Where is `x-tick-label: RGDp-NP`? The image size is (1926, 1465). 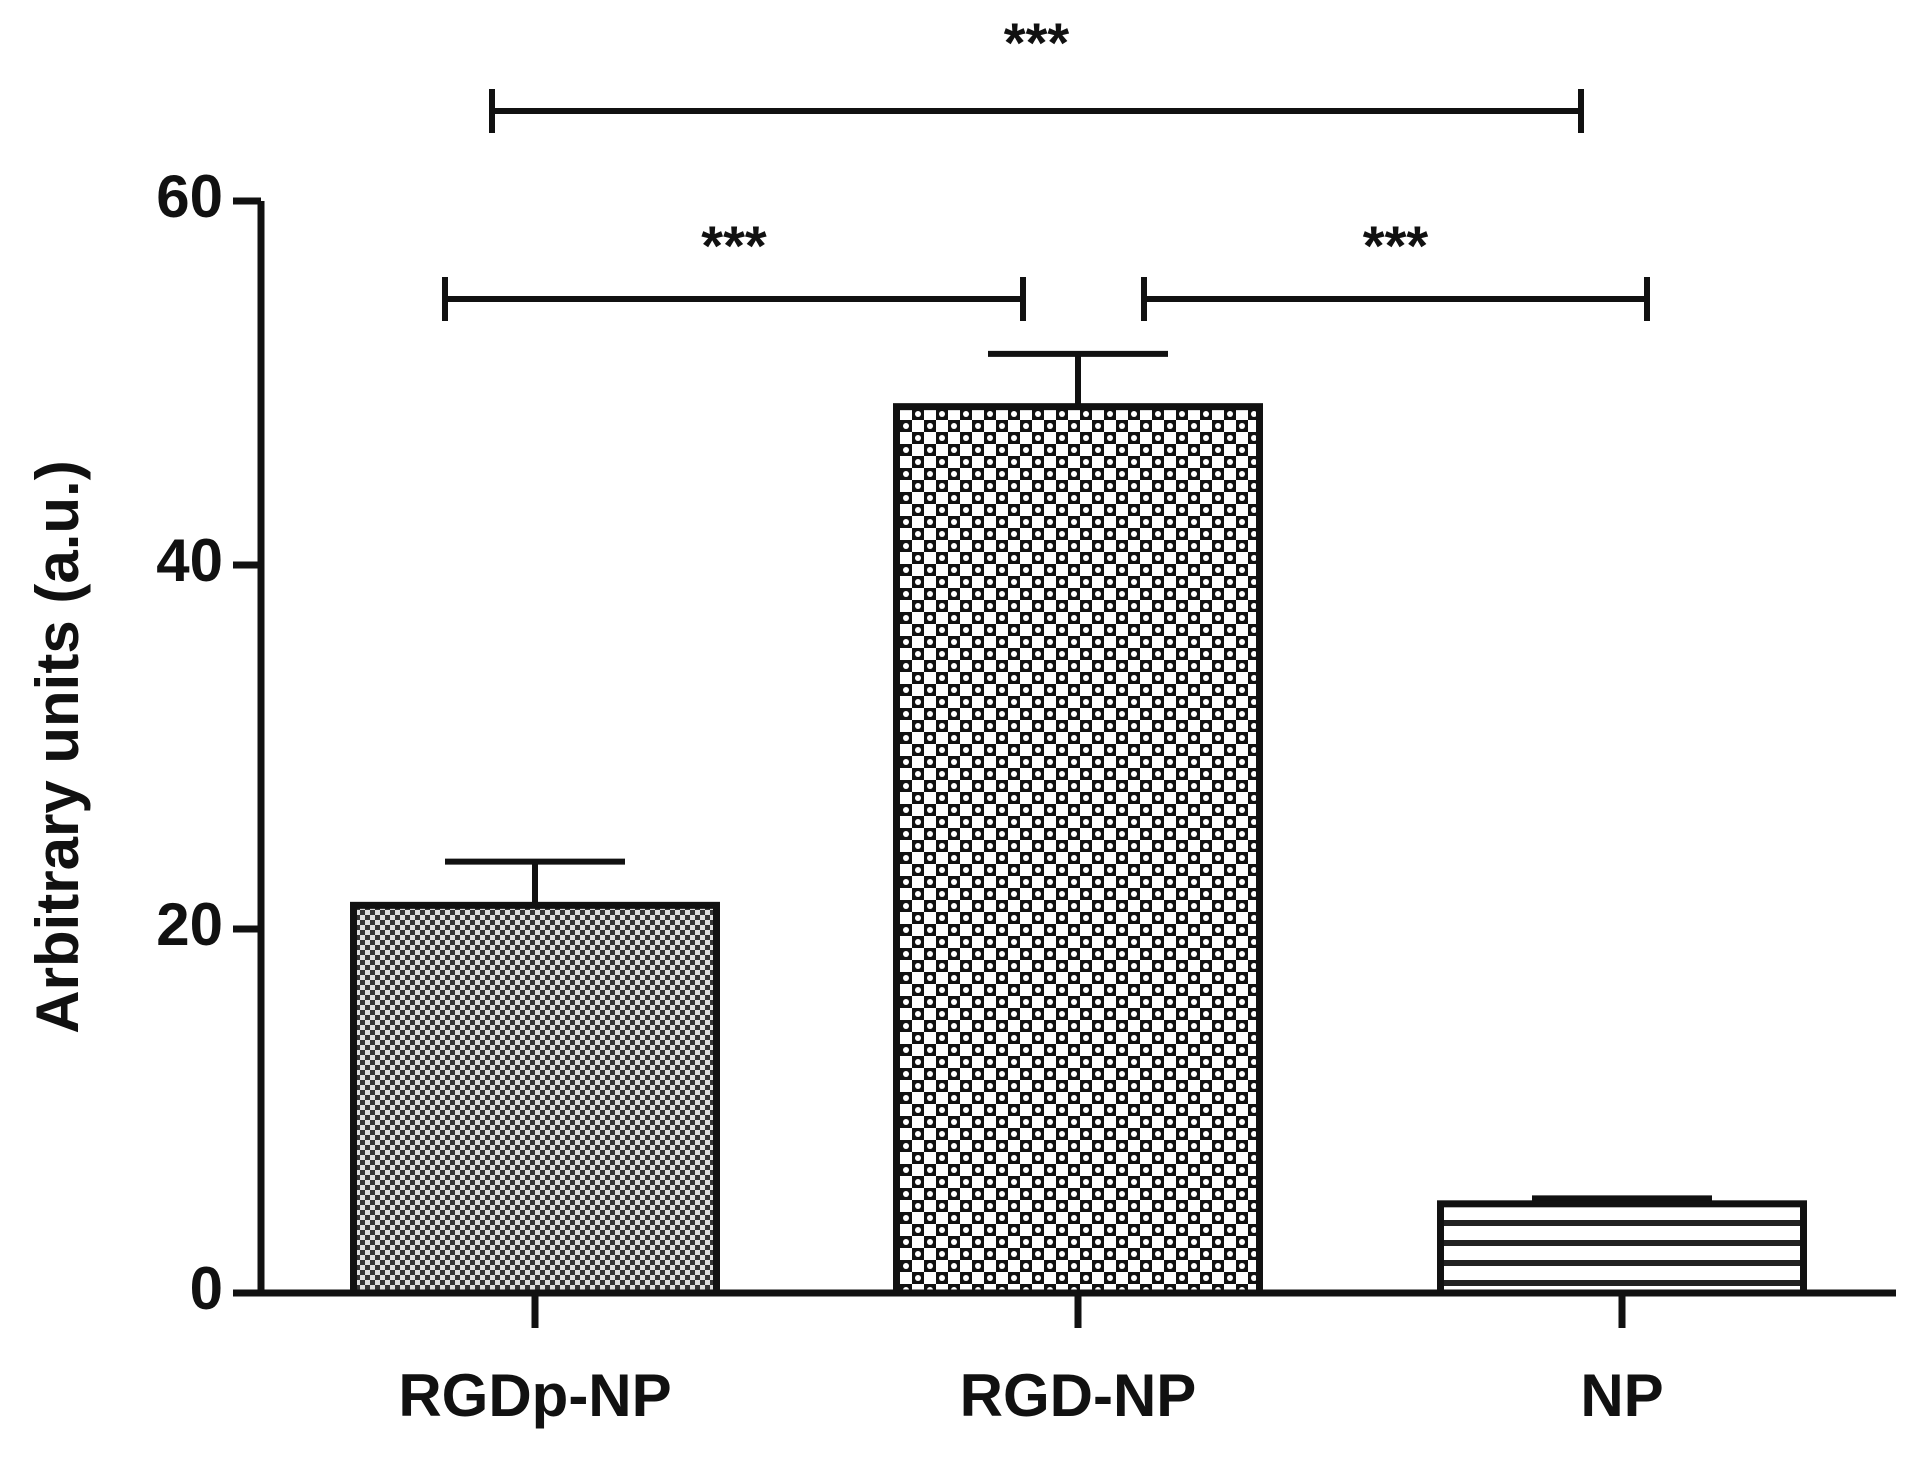
x-tick-label: RGDp-NP is located at coordinates (534, 1395).